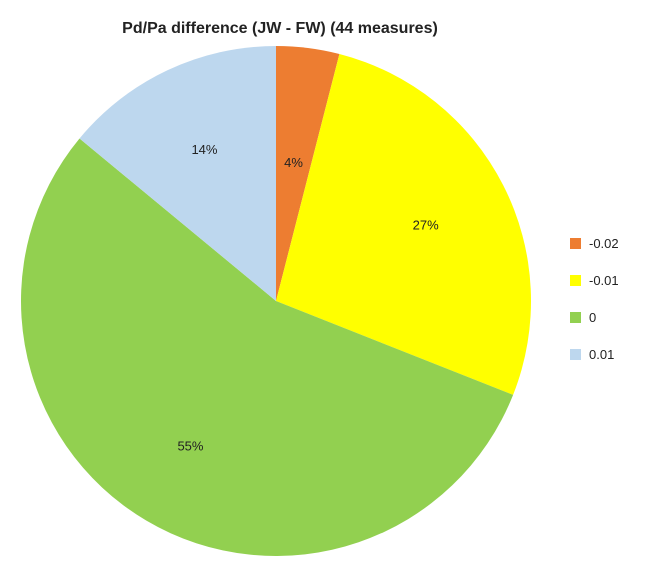 Image resolution: width=650 pixels, height=580 pixels. I want to click on slice-data-label: 14%, so click(204, 149).